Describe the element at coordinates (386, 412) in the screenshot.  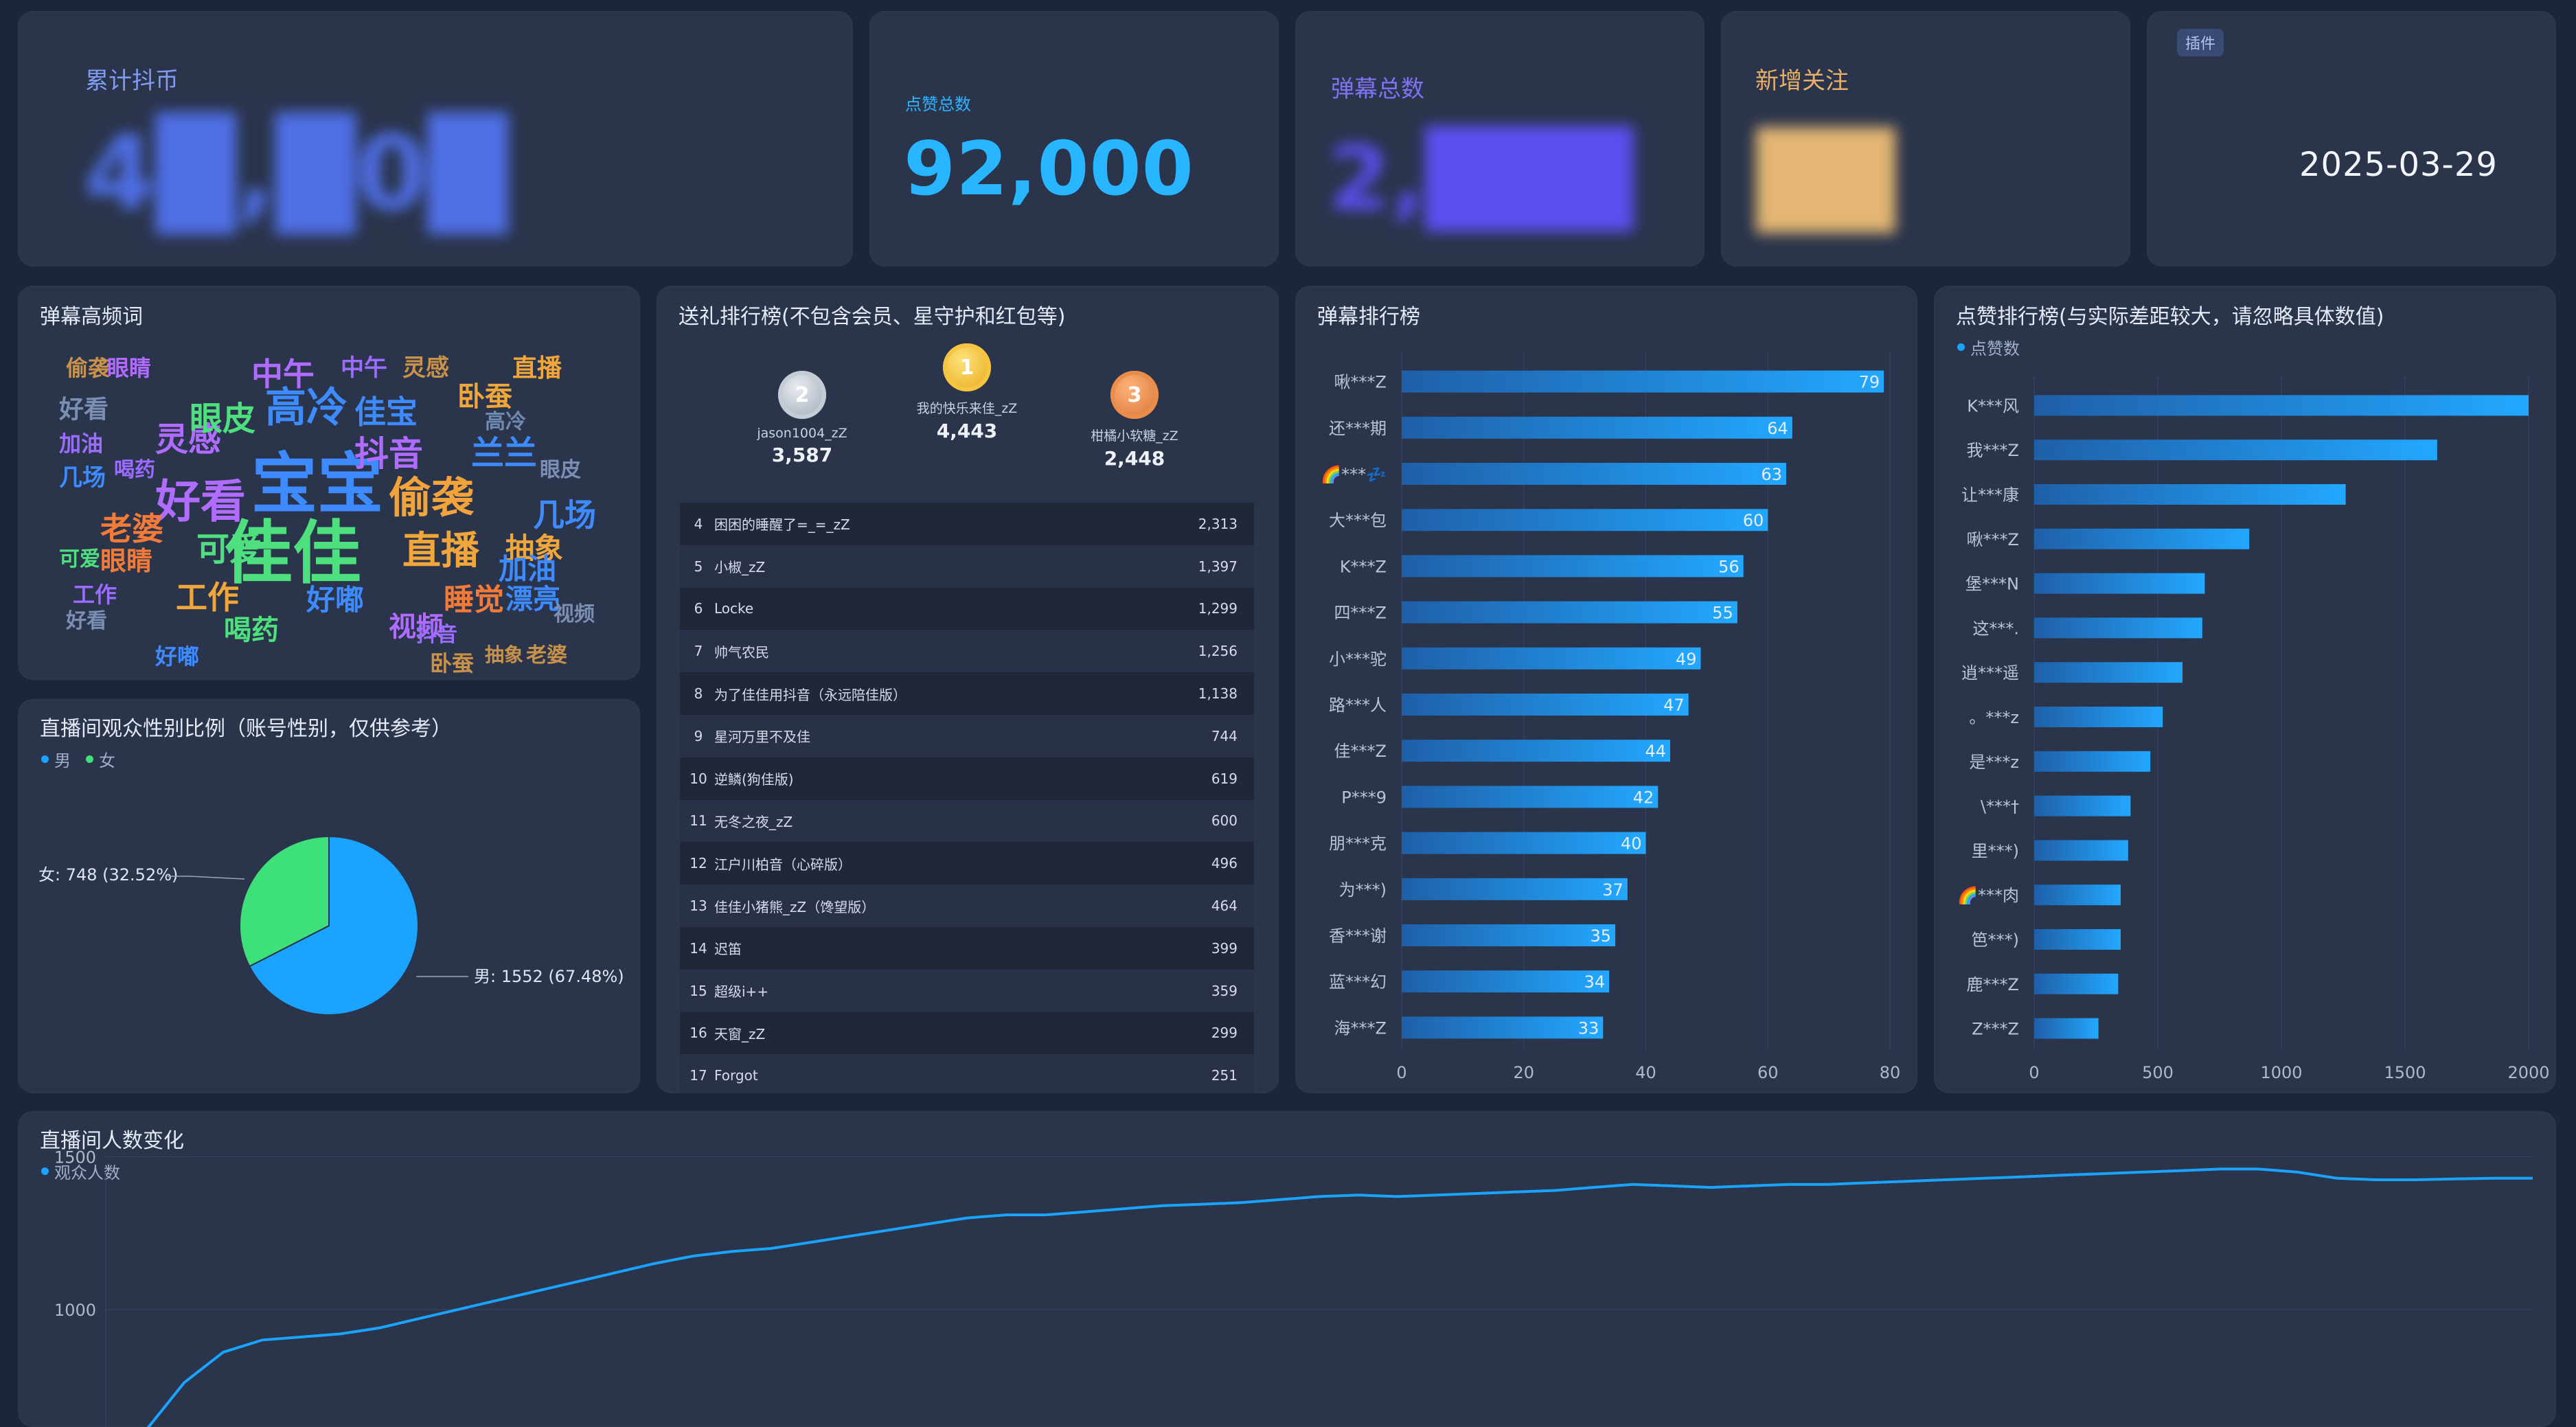
I see `wordcloud-word: 佳宝` at that location.